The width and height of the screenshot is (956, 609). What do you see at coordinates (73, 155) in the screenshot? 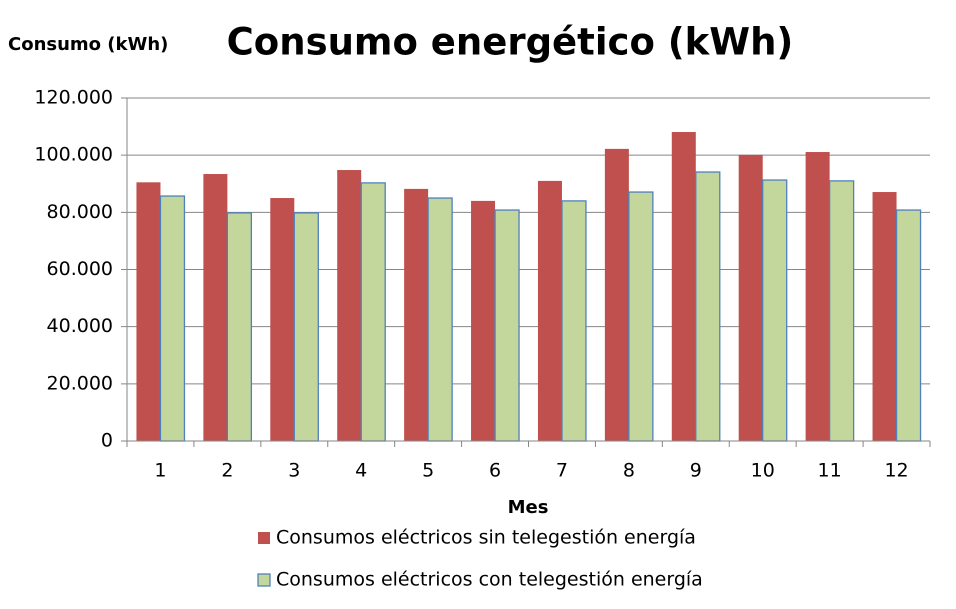
I see `y-tick-label: 100.000` at bounding box center [73, 155].